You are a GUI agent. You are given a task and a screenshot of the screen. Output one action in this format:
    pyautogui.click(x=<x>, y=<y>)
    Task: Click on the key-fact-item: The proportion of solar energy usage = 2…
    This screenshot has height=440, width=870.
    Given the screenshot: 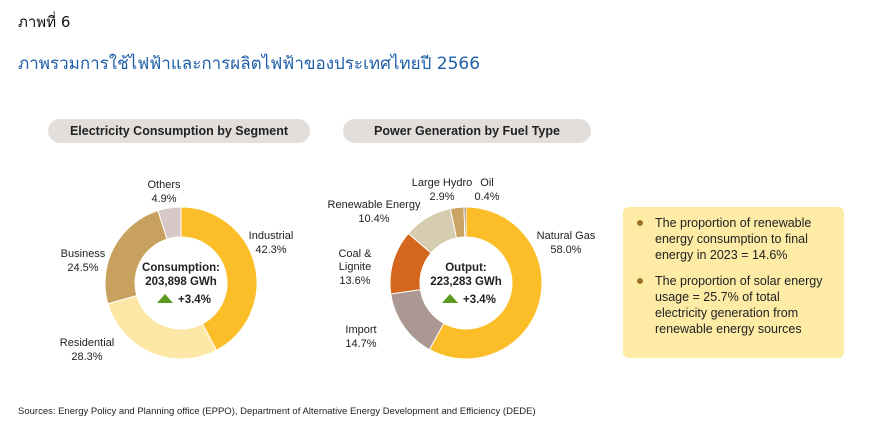 What is the action you would take?
    pyautogui.click(x=734, y=305)
    